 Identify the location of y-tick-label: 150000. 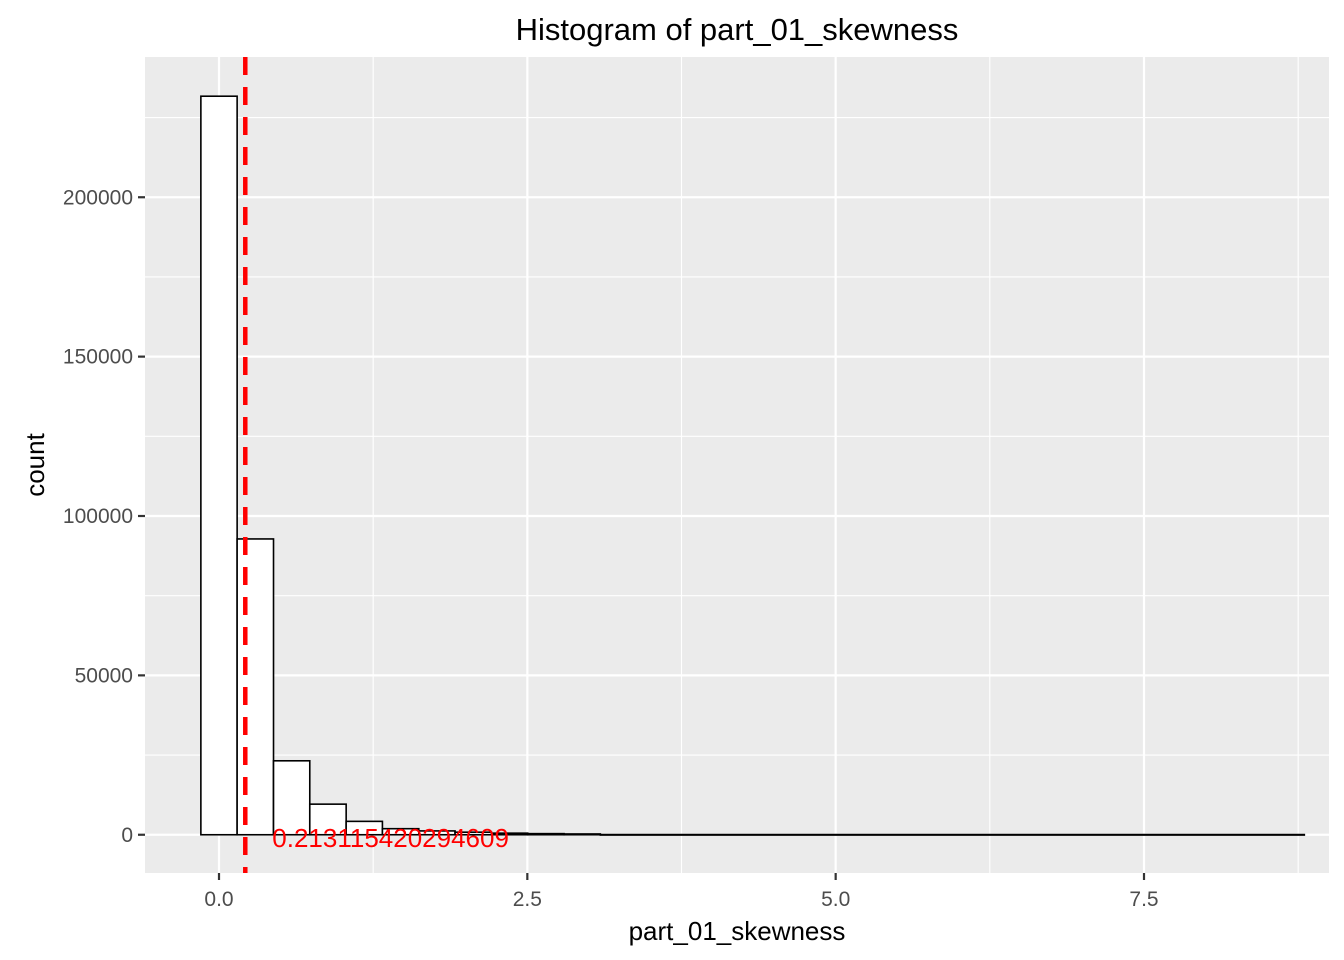
(98, 357).